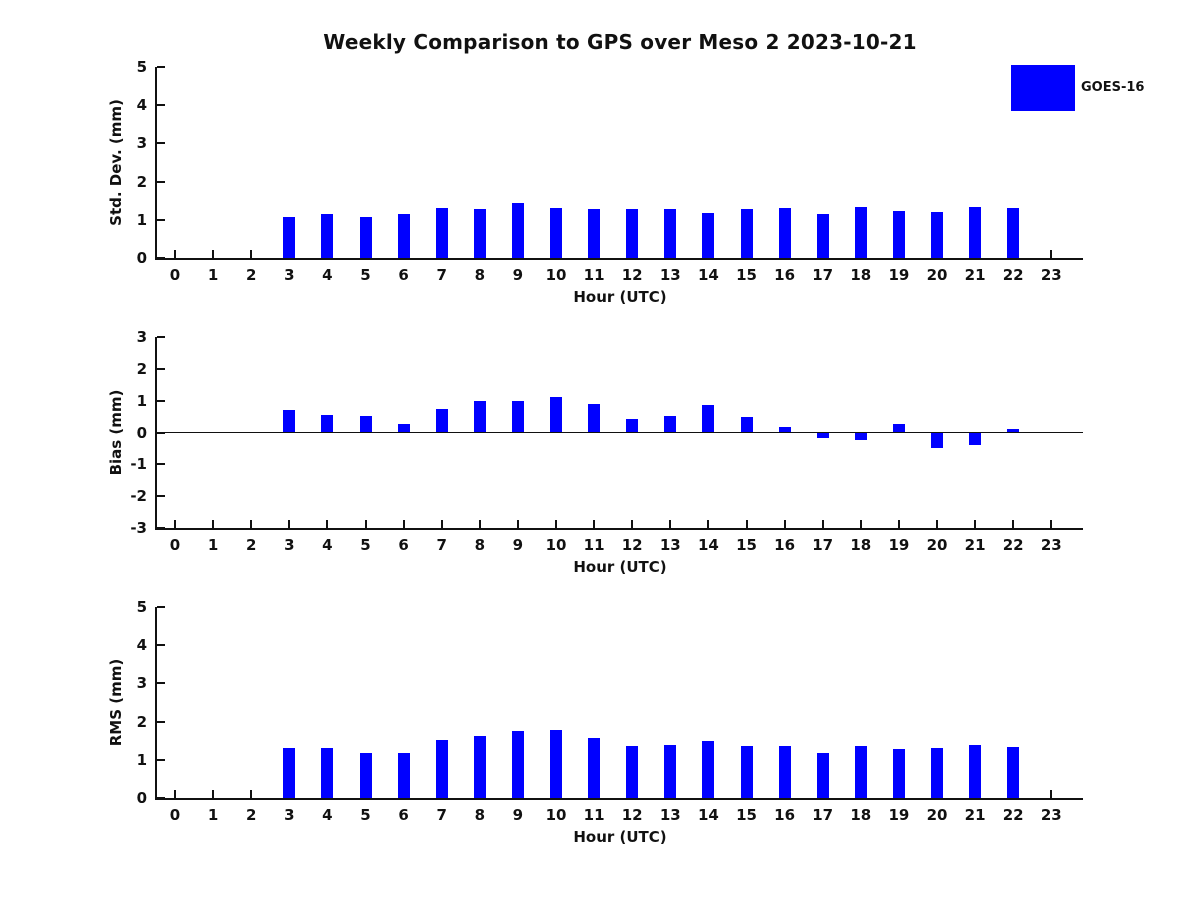 The width and height of the screenshot is (1200, 900). What do you see at coordinates (518, 815) in the screenshot?
I see `x-tick-label: 9` at bounding box center [518, 815].